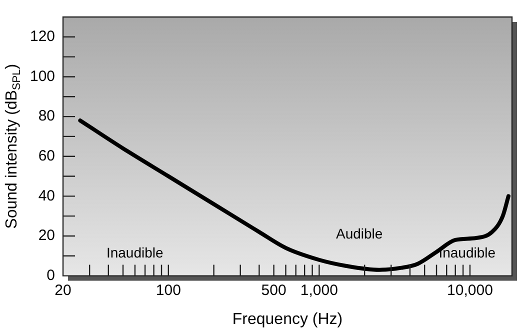 The width and height of the screenshot is (520, 333). What do you see at coordinates (168, 290) in the screenshot?
I see `x-tick-label: 100` at bounding box center [168, 290].